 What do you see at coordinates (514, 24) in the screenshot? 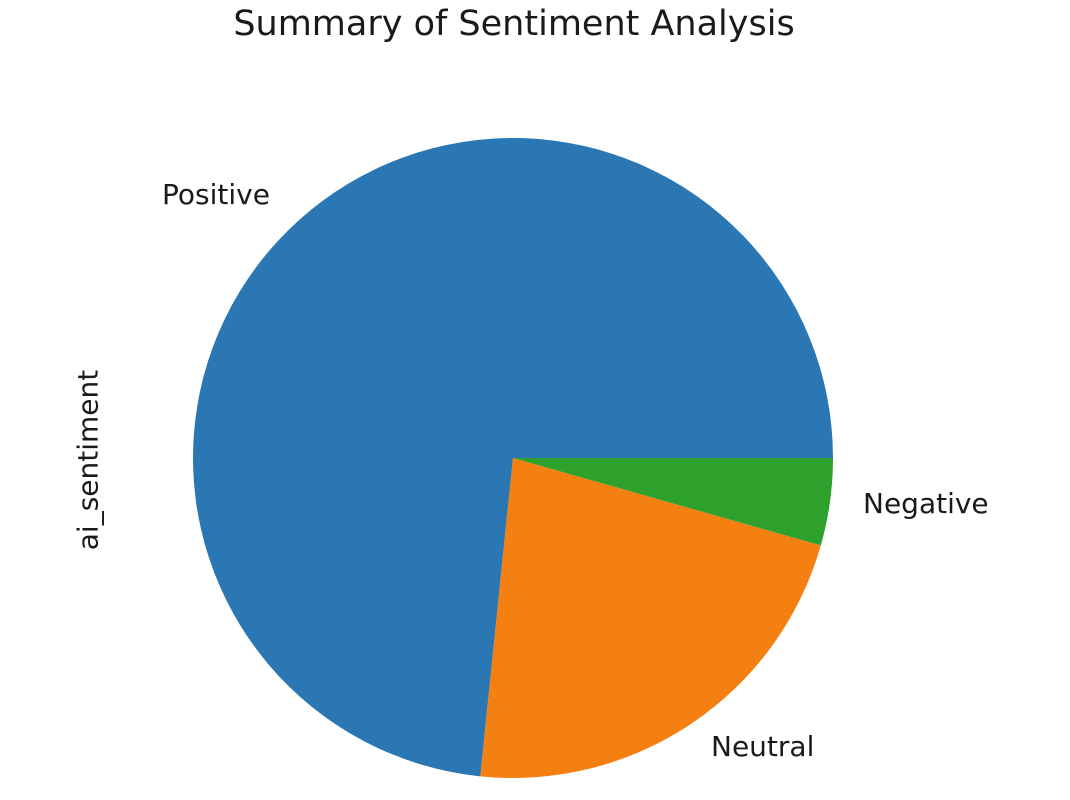
I see `chart-title: Summary of Sentiment Analysis` at bounding box center [514, 24].